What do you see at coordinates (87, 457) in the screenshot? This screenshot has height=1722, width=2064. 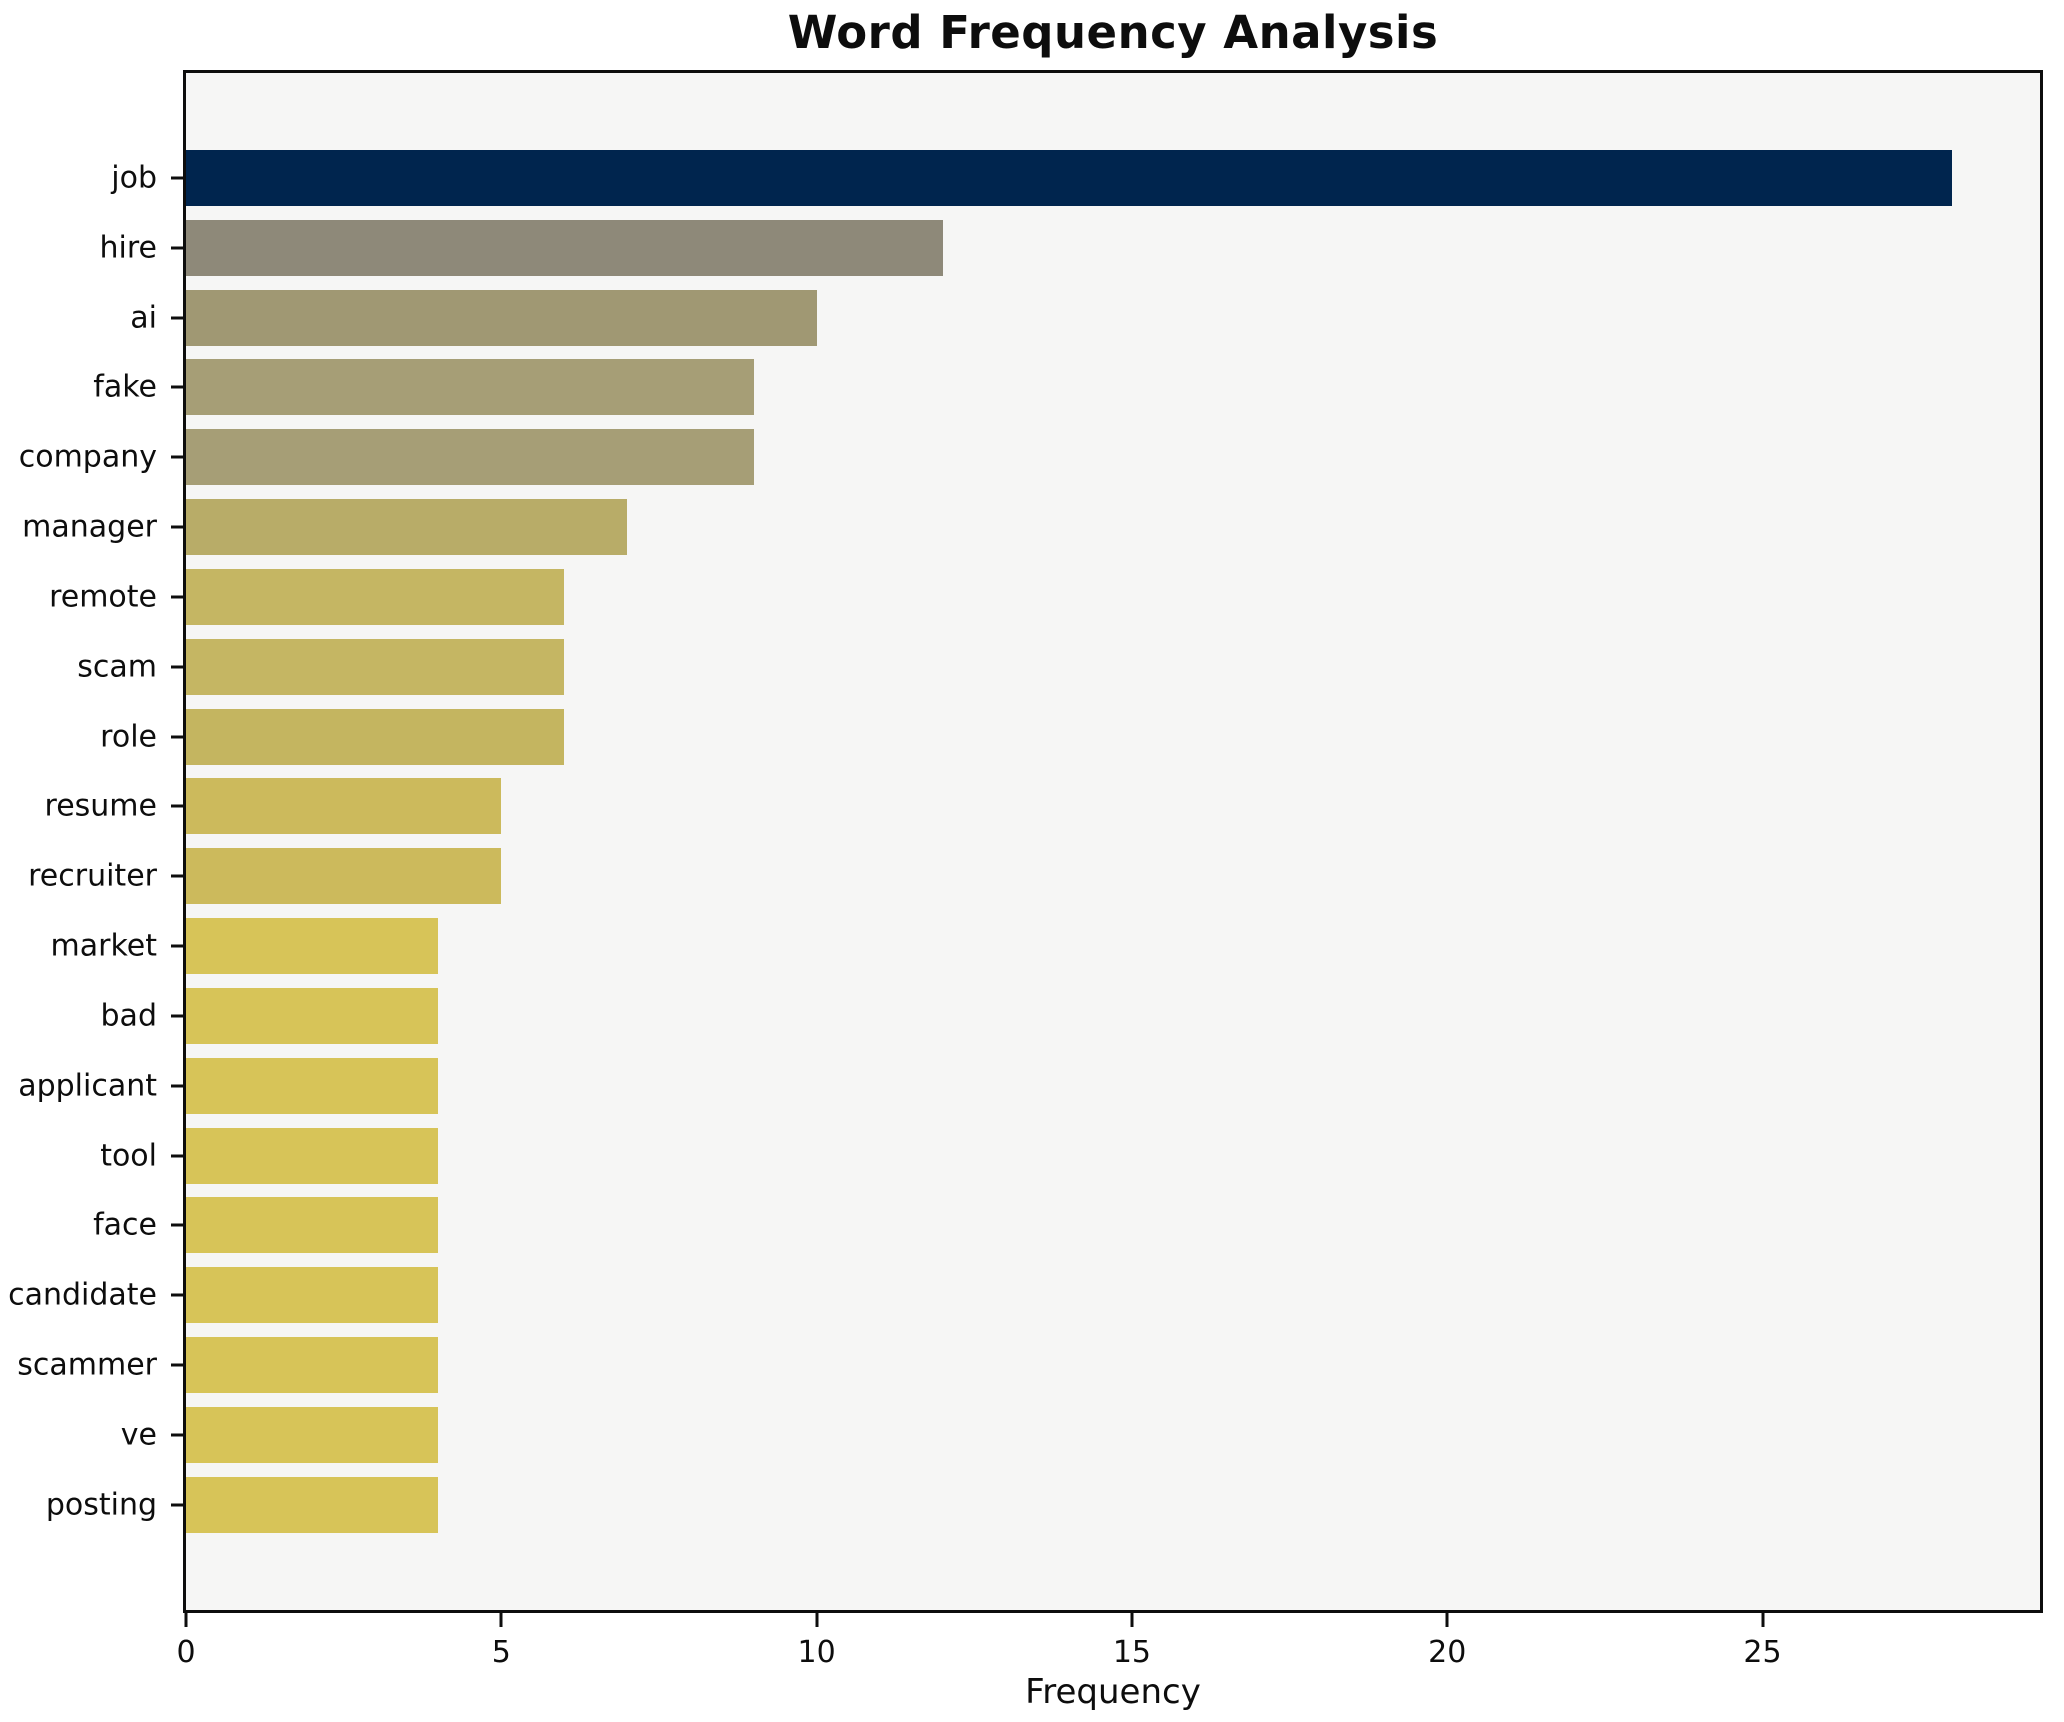 I see `y-tick-label: company` at bounding box center [87, 457].